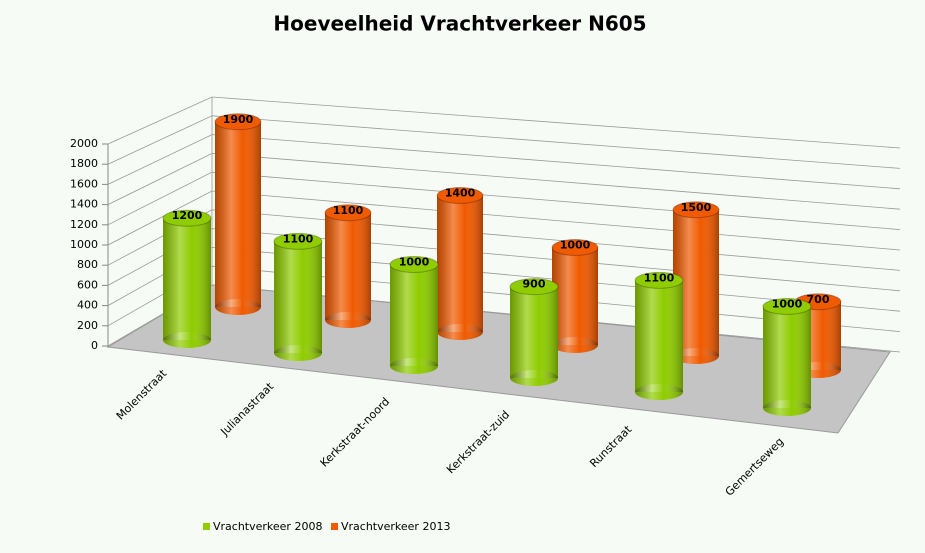 This screenshot has height=553, width=925. What do you see at coordinates (84, 143) in the screenshot?
I see `y-tick-label: 2000` at bounding box center [84, 143].